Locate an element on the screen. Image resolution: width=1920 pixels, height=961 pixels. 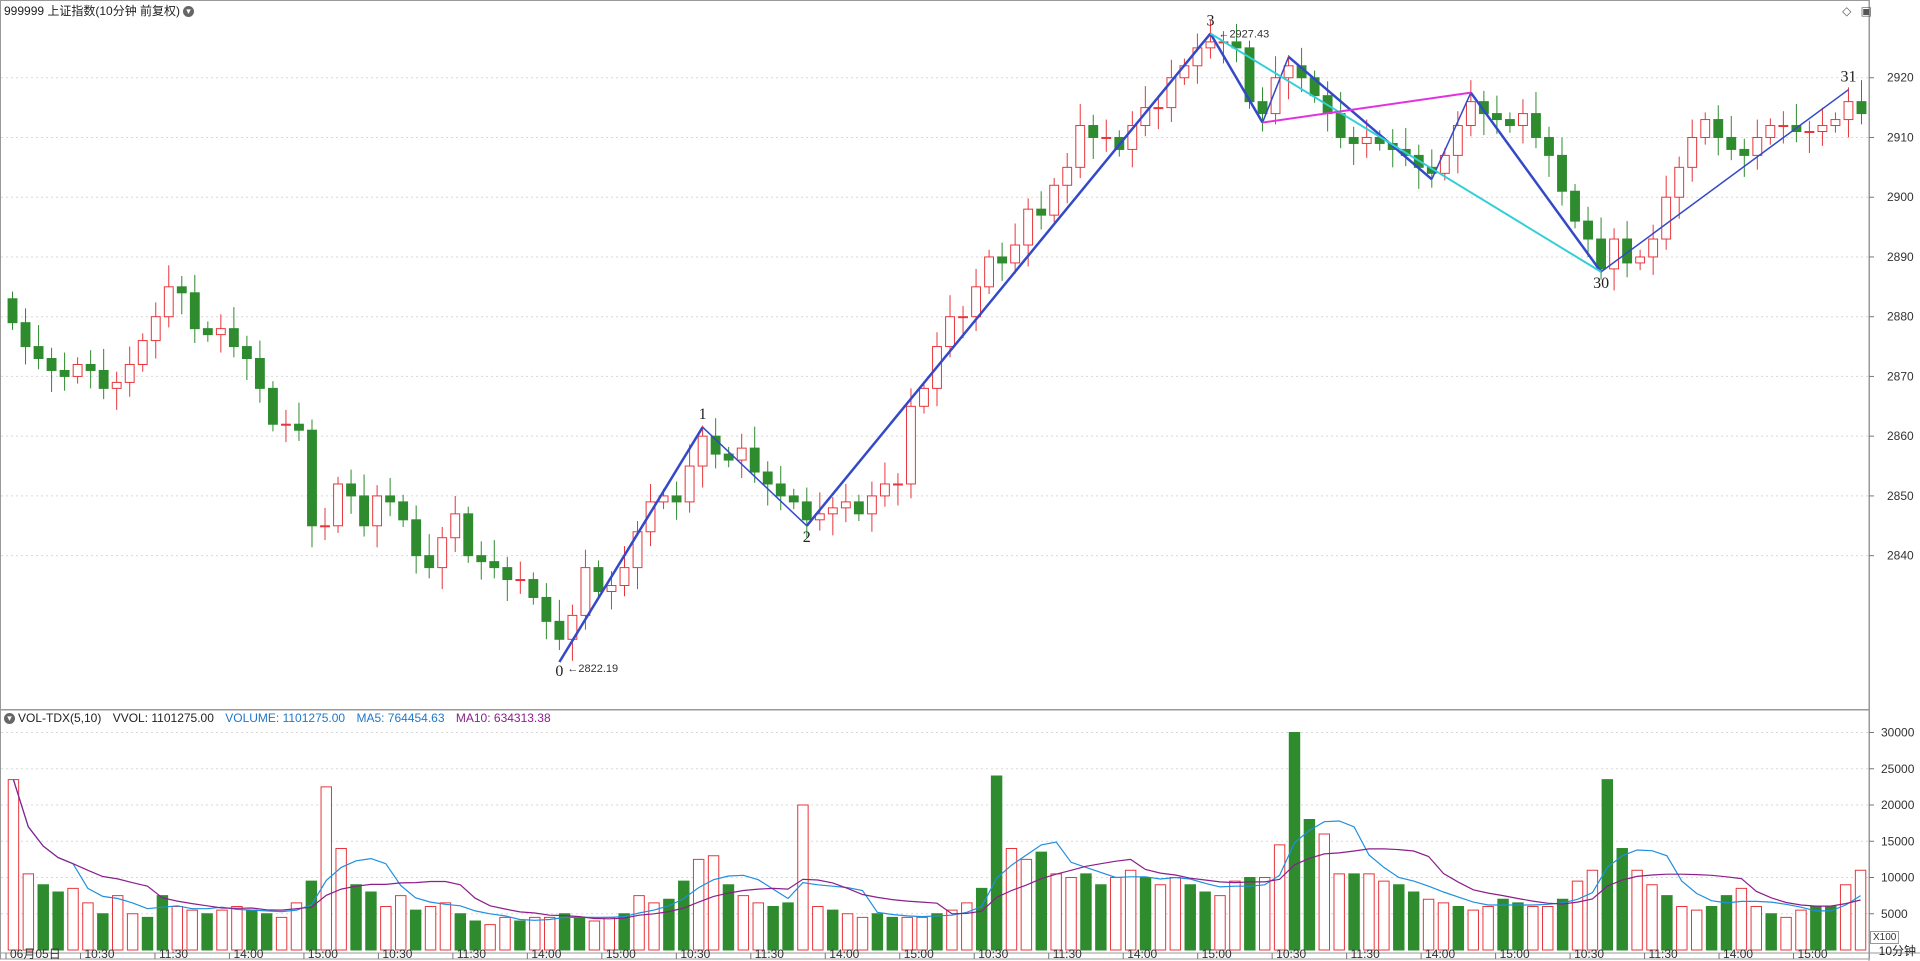
ma10-value: MA10: 634313.38 is located at coordinates (503, 718).